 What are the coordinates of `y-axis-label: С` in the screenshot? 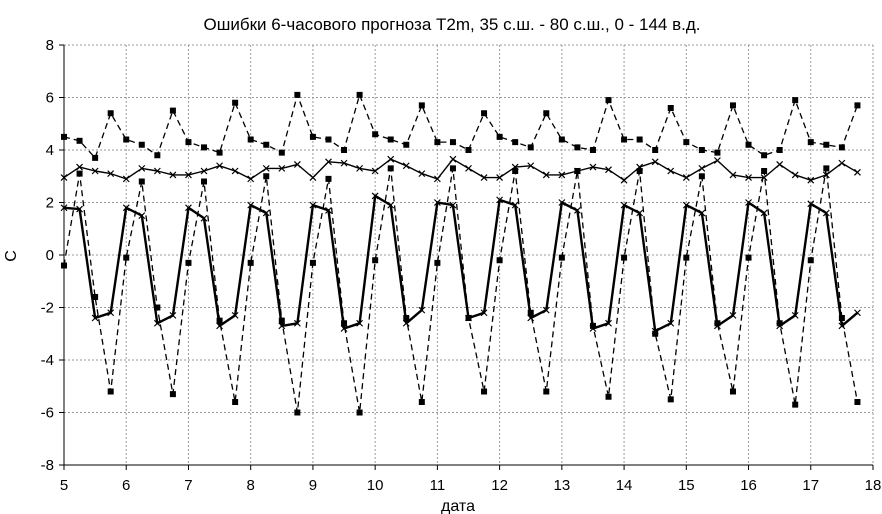 It's located at (11, 256).